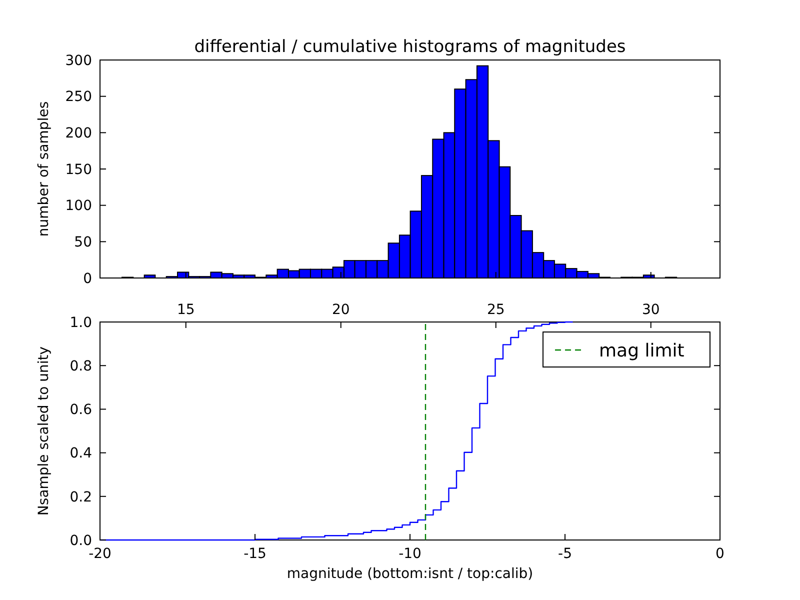 Image resolution: width=800 pixels, height=600 pixels. What do you see at coordinates (78, 206) in the screenshot?
I see `y-tick-label: 100` at bounding box center [78, 206].